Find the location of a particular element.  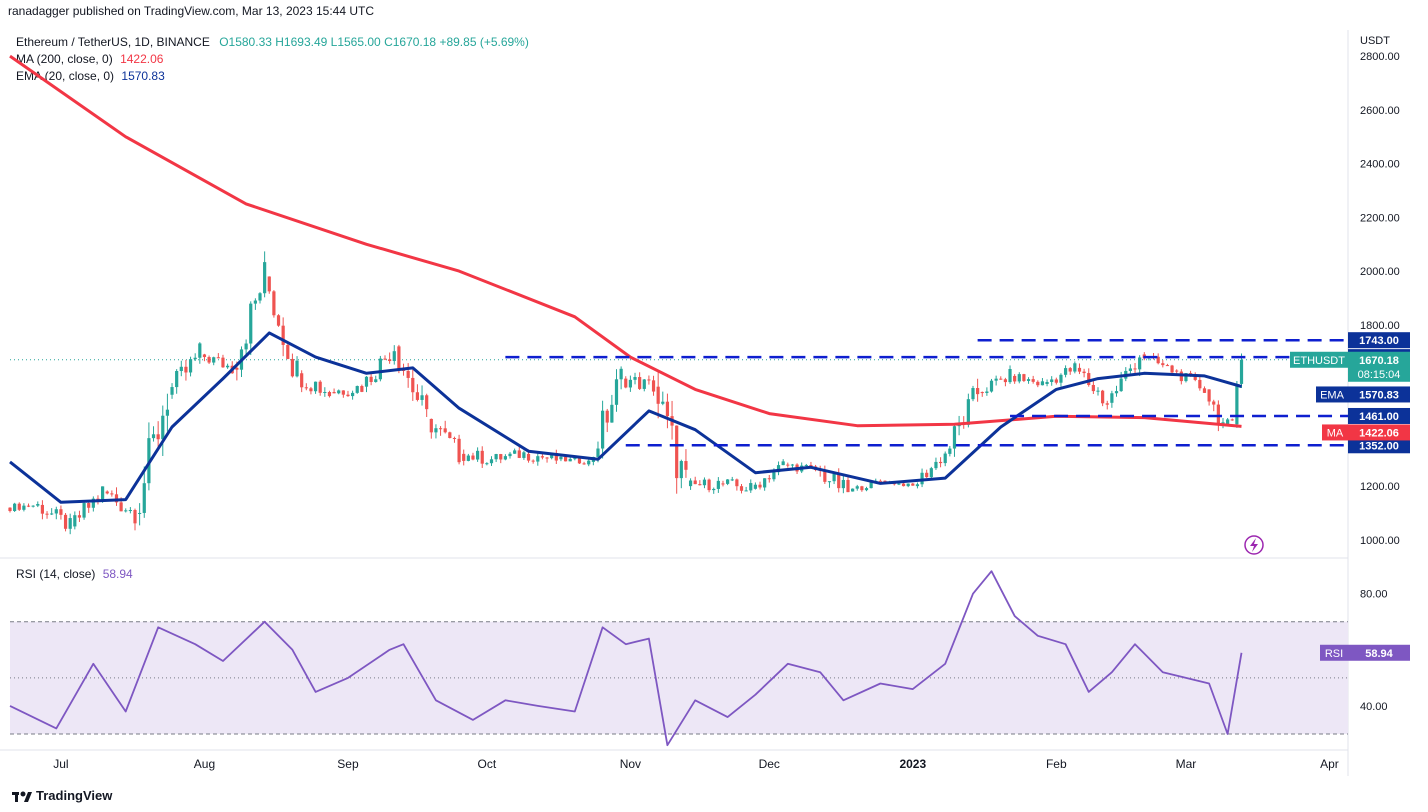

ema-name-badge is located at coordinates (1332, 394).